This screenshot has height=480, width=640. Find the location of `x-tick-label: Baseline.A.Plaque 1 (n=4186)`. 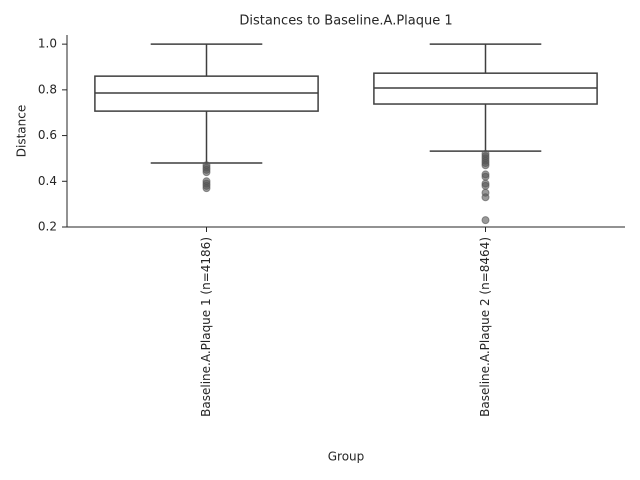

x-tick-label: Baseline.A.Plaque 1 (n=4186) is located at coordinates (206, 327).